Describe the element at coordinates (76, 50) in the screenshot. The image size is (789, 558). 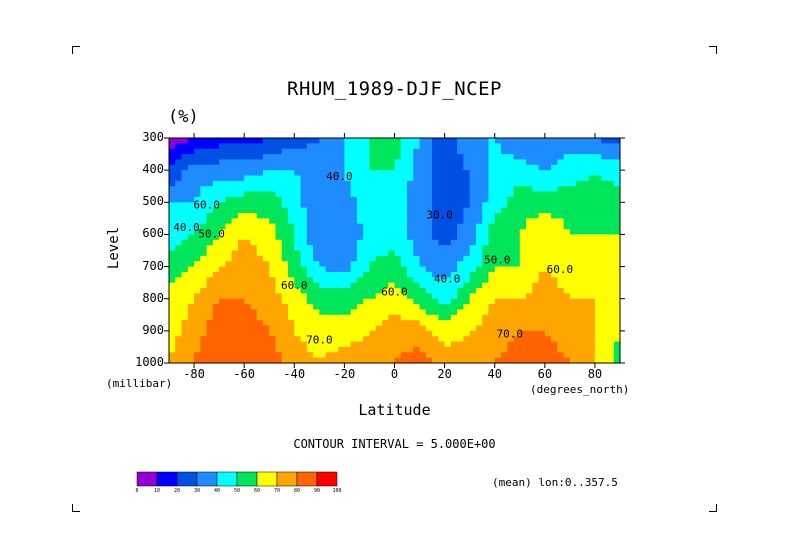
I see `crop-mark-top-left` at that location.